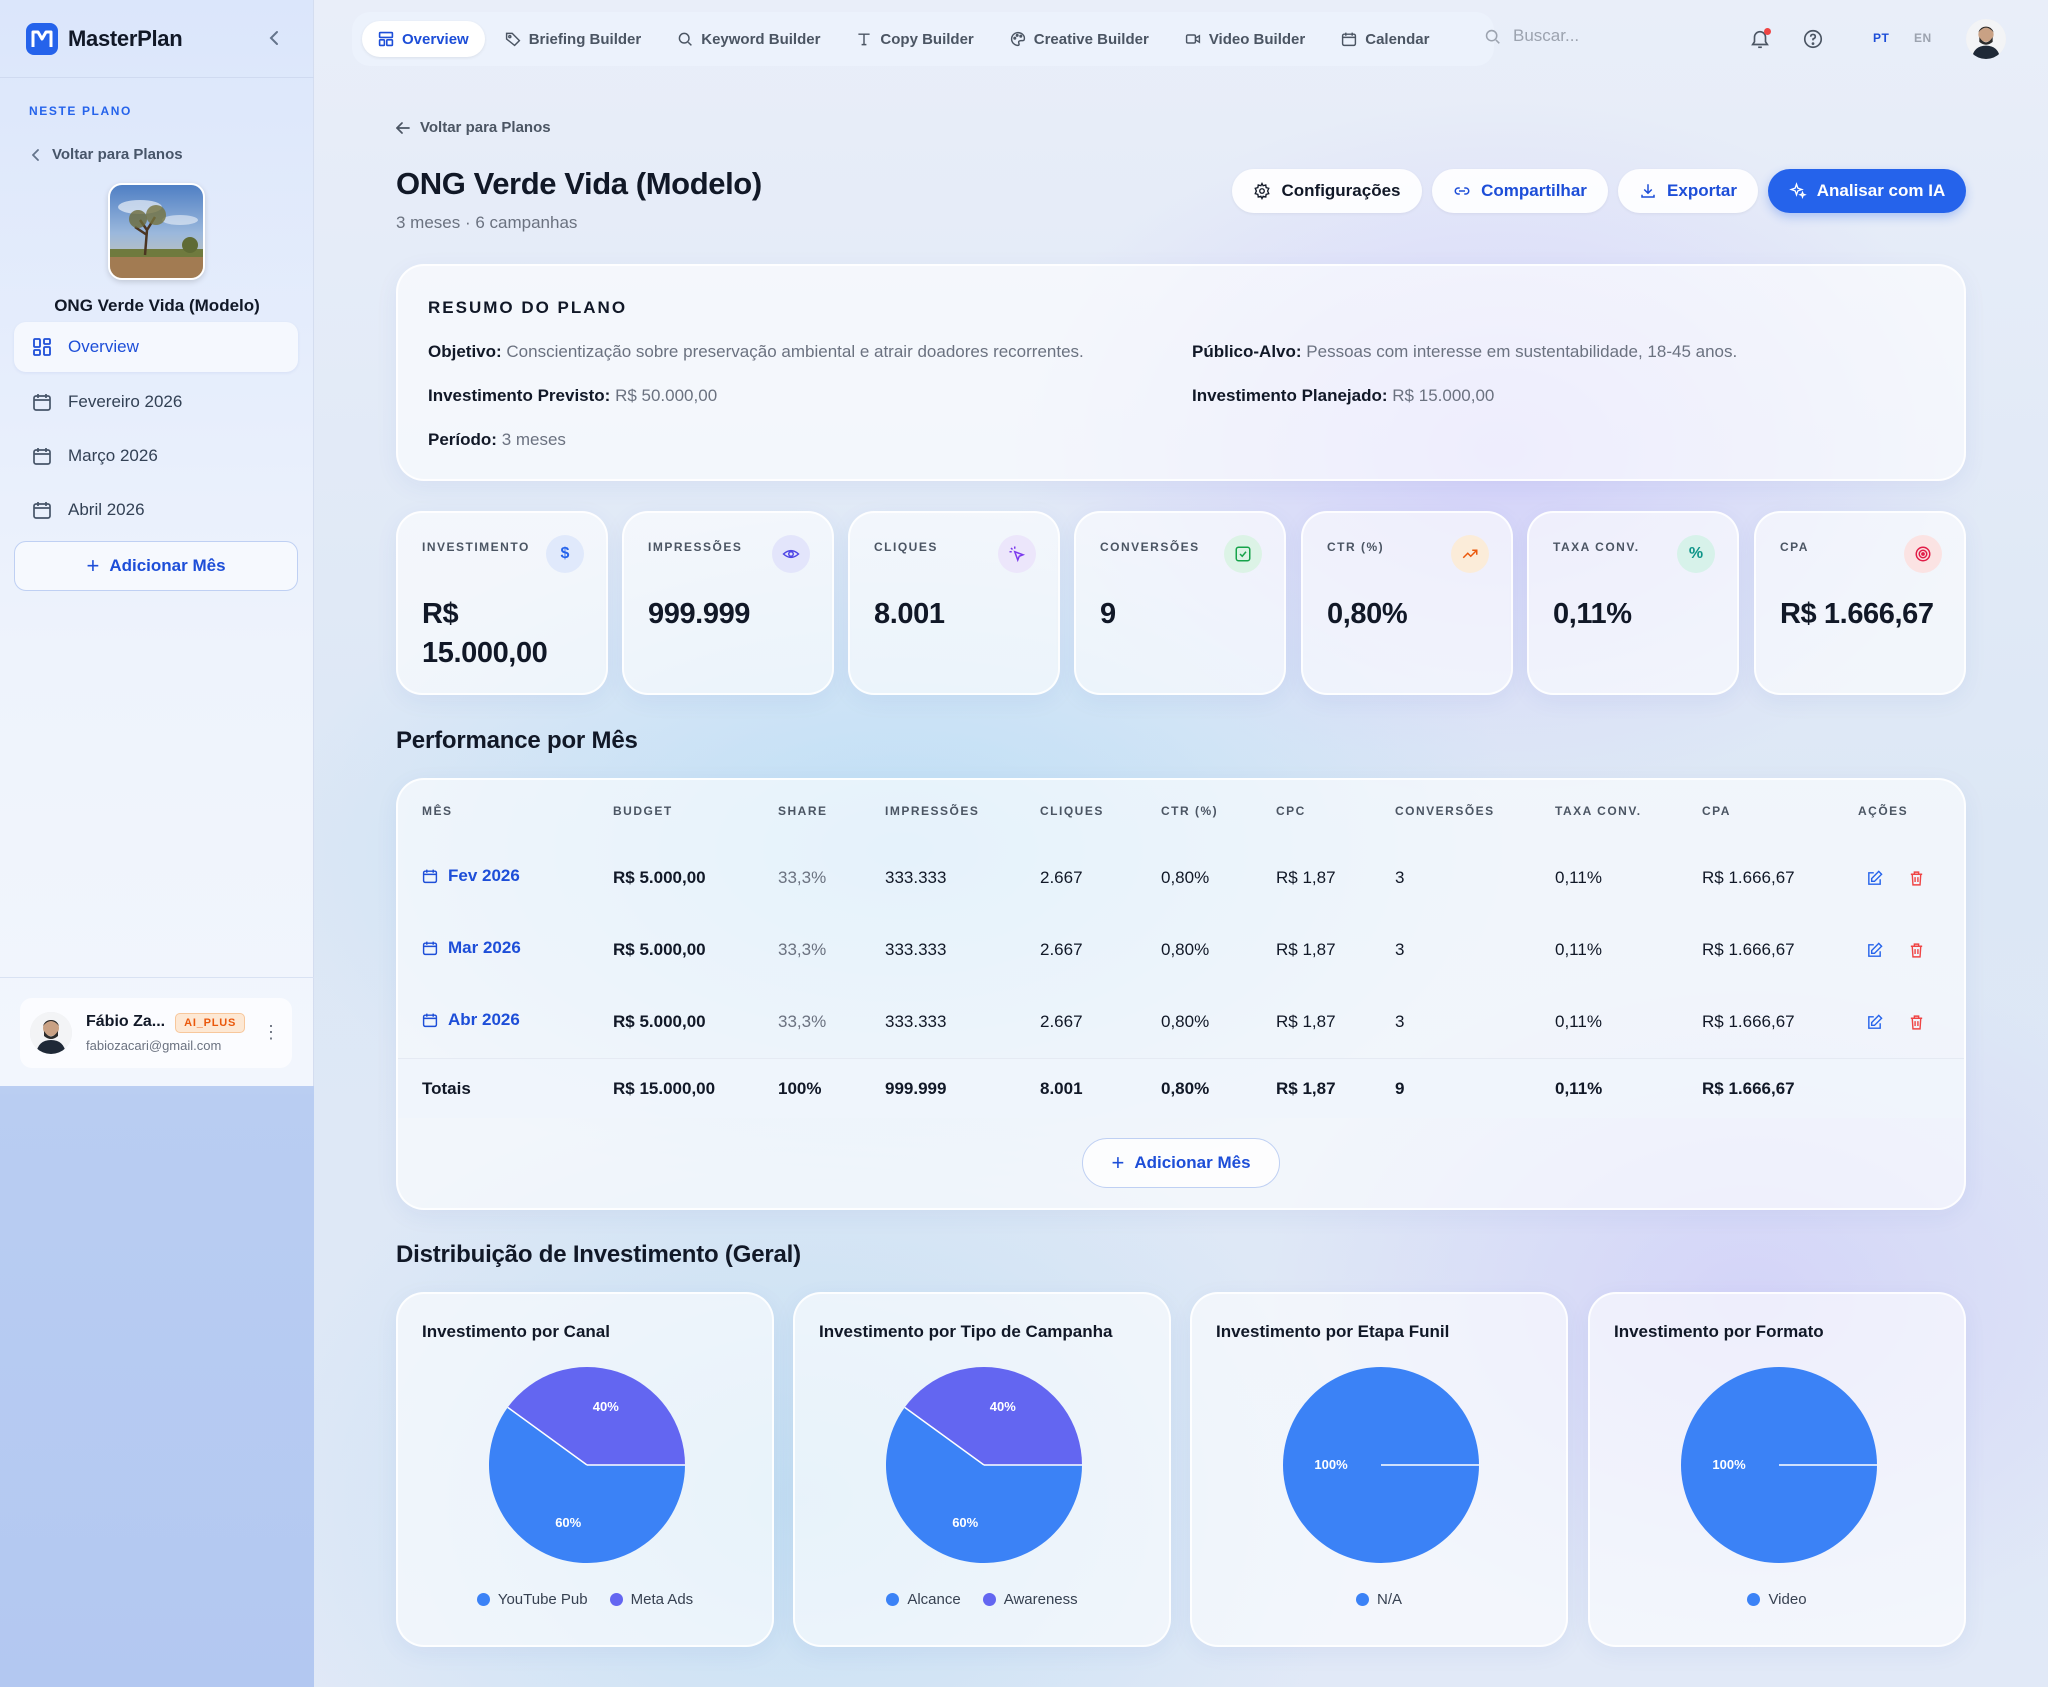  I want to click on chart-legend: YouTube Pub Meta Ads, so click(585, 1599).